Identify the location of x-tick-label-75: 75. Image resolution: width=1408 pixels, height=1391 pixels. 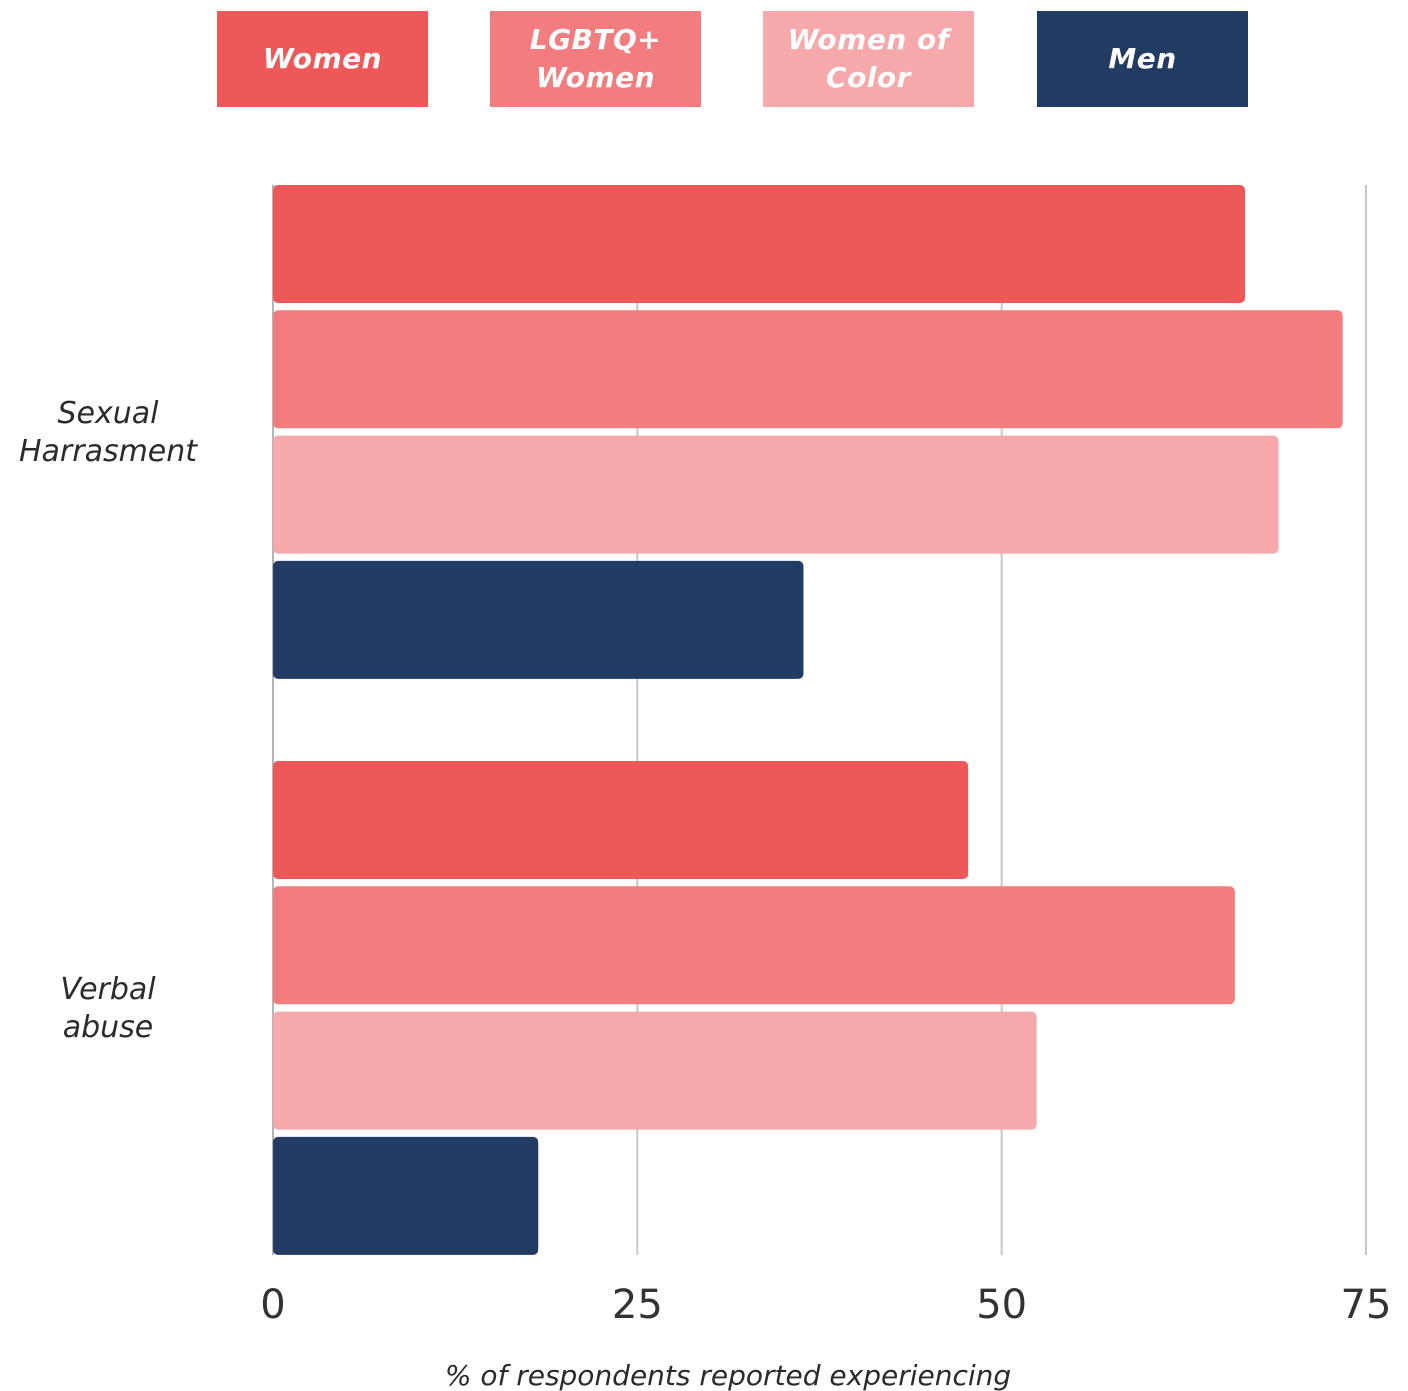
(1366, 1305).